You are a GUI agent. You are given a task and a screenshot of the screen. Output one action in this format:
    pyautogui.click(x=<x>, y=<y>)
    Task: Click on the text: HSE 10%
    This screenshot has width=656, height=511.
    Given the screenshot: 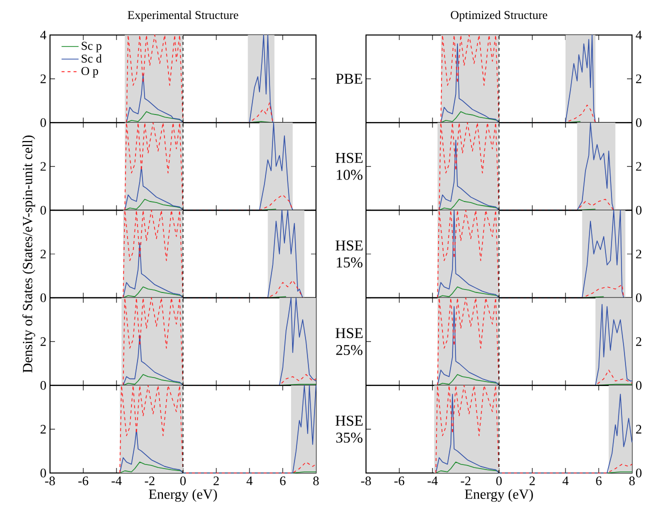 What is the action you would take?
    pyautogui.click(x=349, y=166)
    